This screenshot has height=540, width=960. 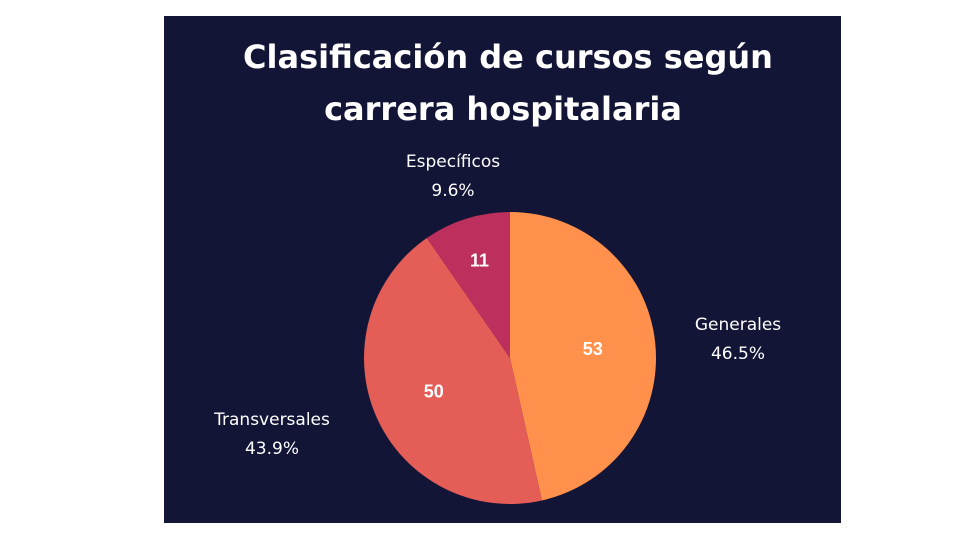 What do you see at coordinates (452, 191) in the screenshot?
I see `slice-percent-label: 9.6%` at bounding box center [452, 191].